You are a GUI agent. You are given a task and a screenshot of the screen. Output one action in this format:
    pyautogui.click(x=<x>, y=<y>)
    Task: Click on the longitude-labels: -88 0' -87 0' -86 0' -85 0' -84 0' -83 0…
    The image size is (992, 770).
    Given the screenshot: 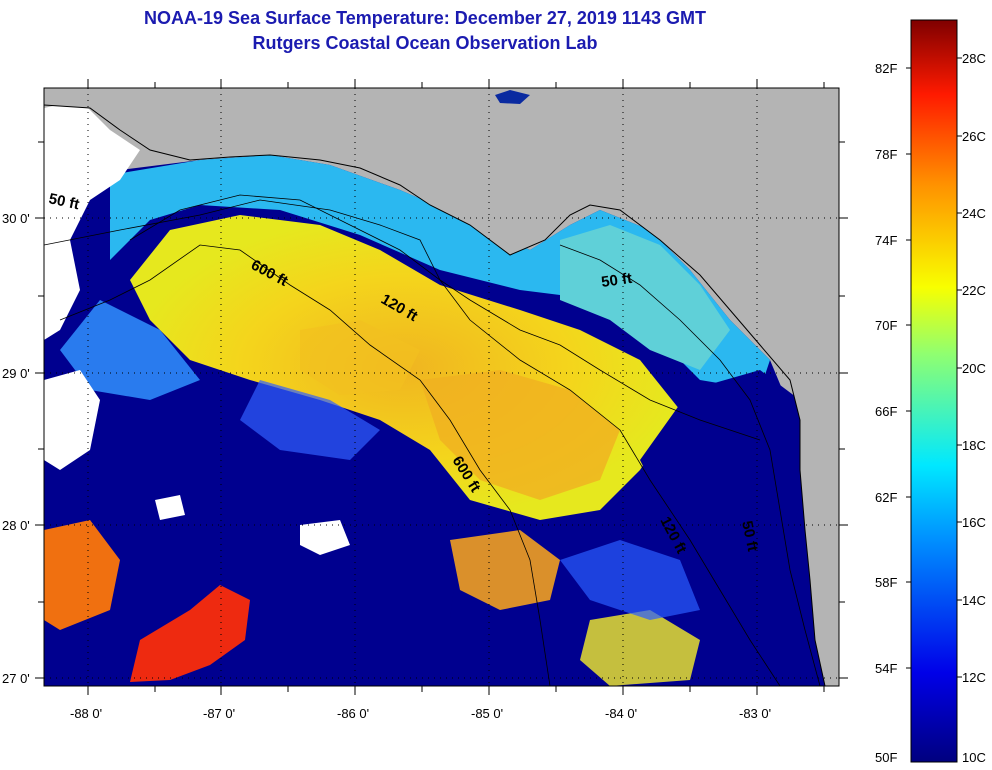 What is the action you would take?
    pyautogui.click(x=420, y=713)
    